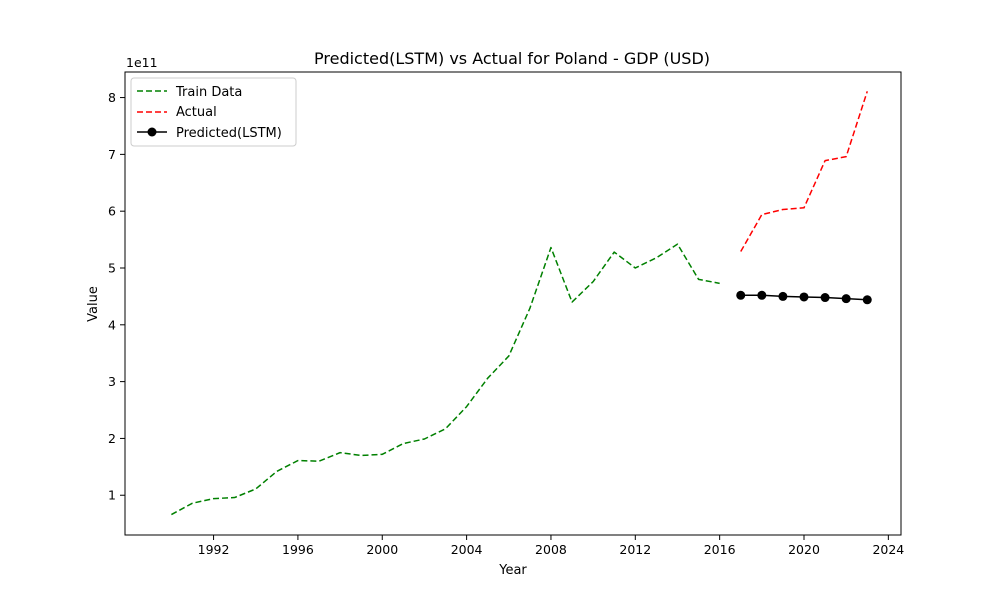 The width and height of the screenshot is (1000, 600). What do you see at coordinates (152, 132) in the screenshot?
I see `legend-predicted-marker` at bounding box center [152, 132].